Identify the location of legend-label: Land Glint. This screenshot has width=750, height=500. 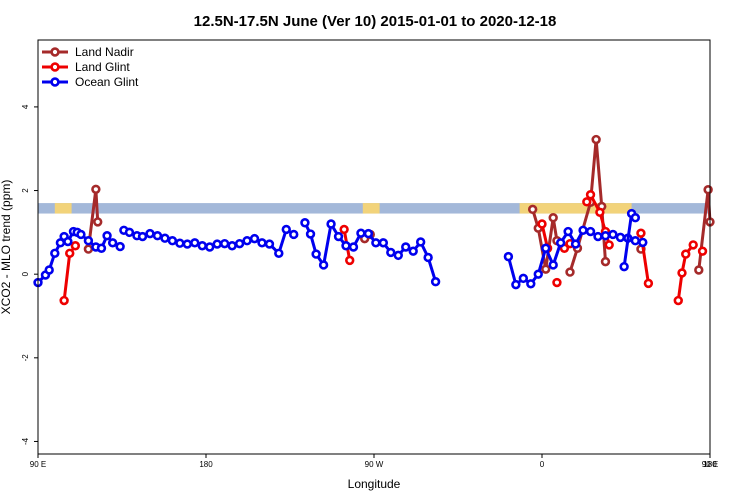
(102, 67).